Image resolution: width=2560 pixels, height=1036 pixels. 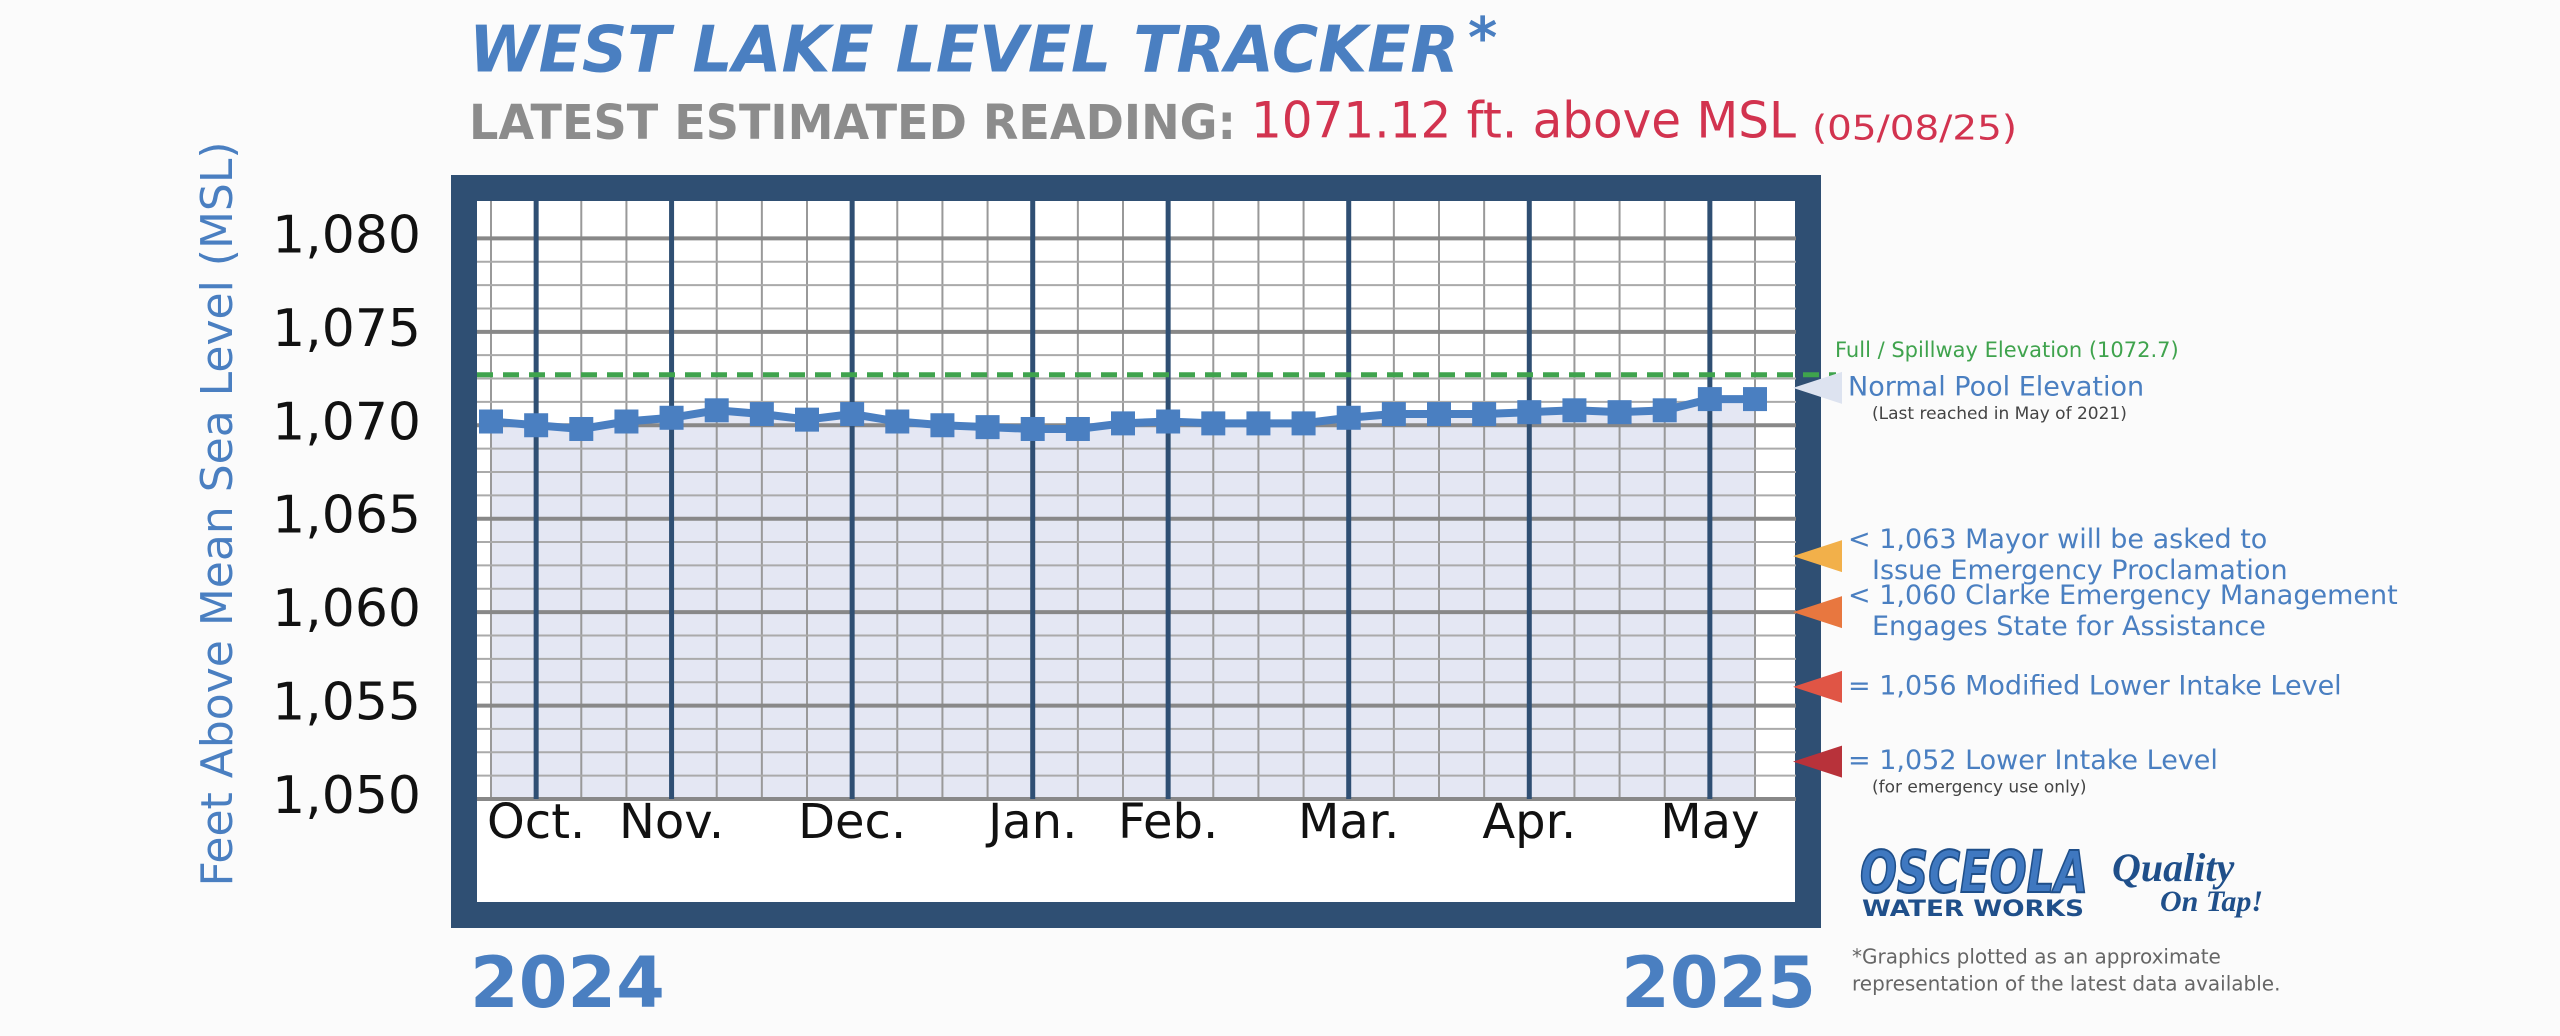 I want to click on x-tick-label: Feb., so click(x=1168, y=822).